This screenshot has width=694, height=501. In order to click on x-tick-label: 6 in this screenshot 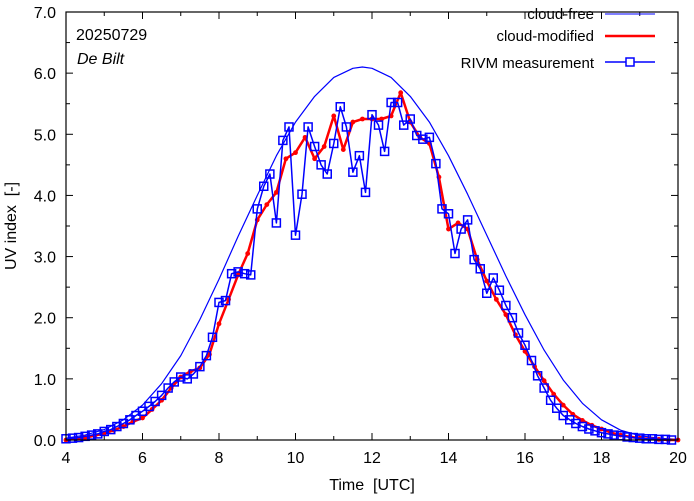, I will do `click(142, 458)`.